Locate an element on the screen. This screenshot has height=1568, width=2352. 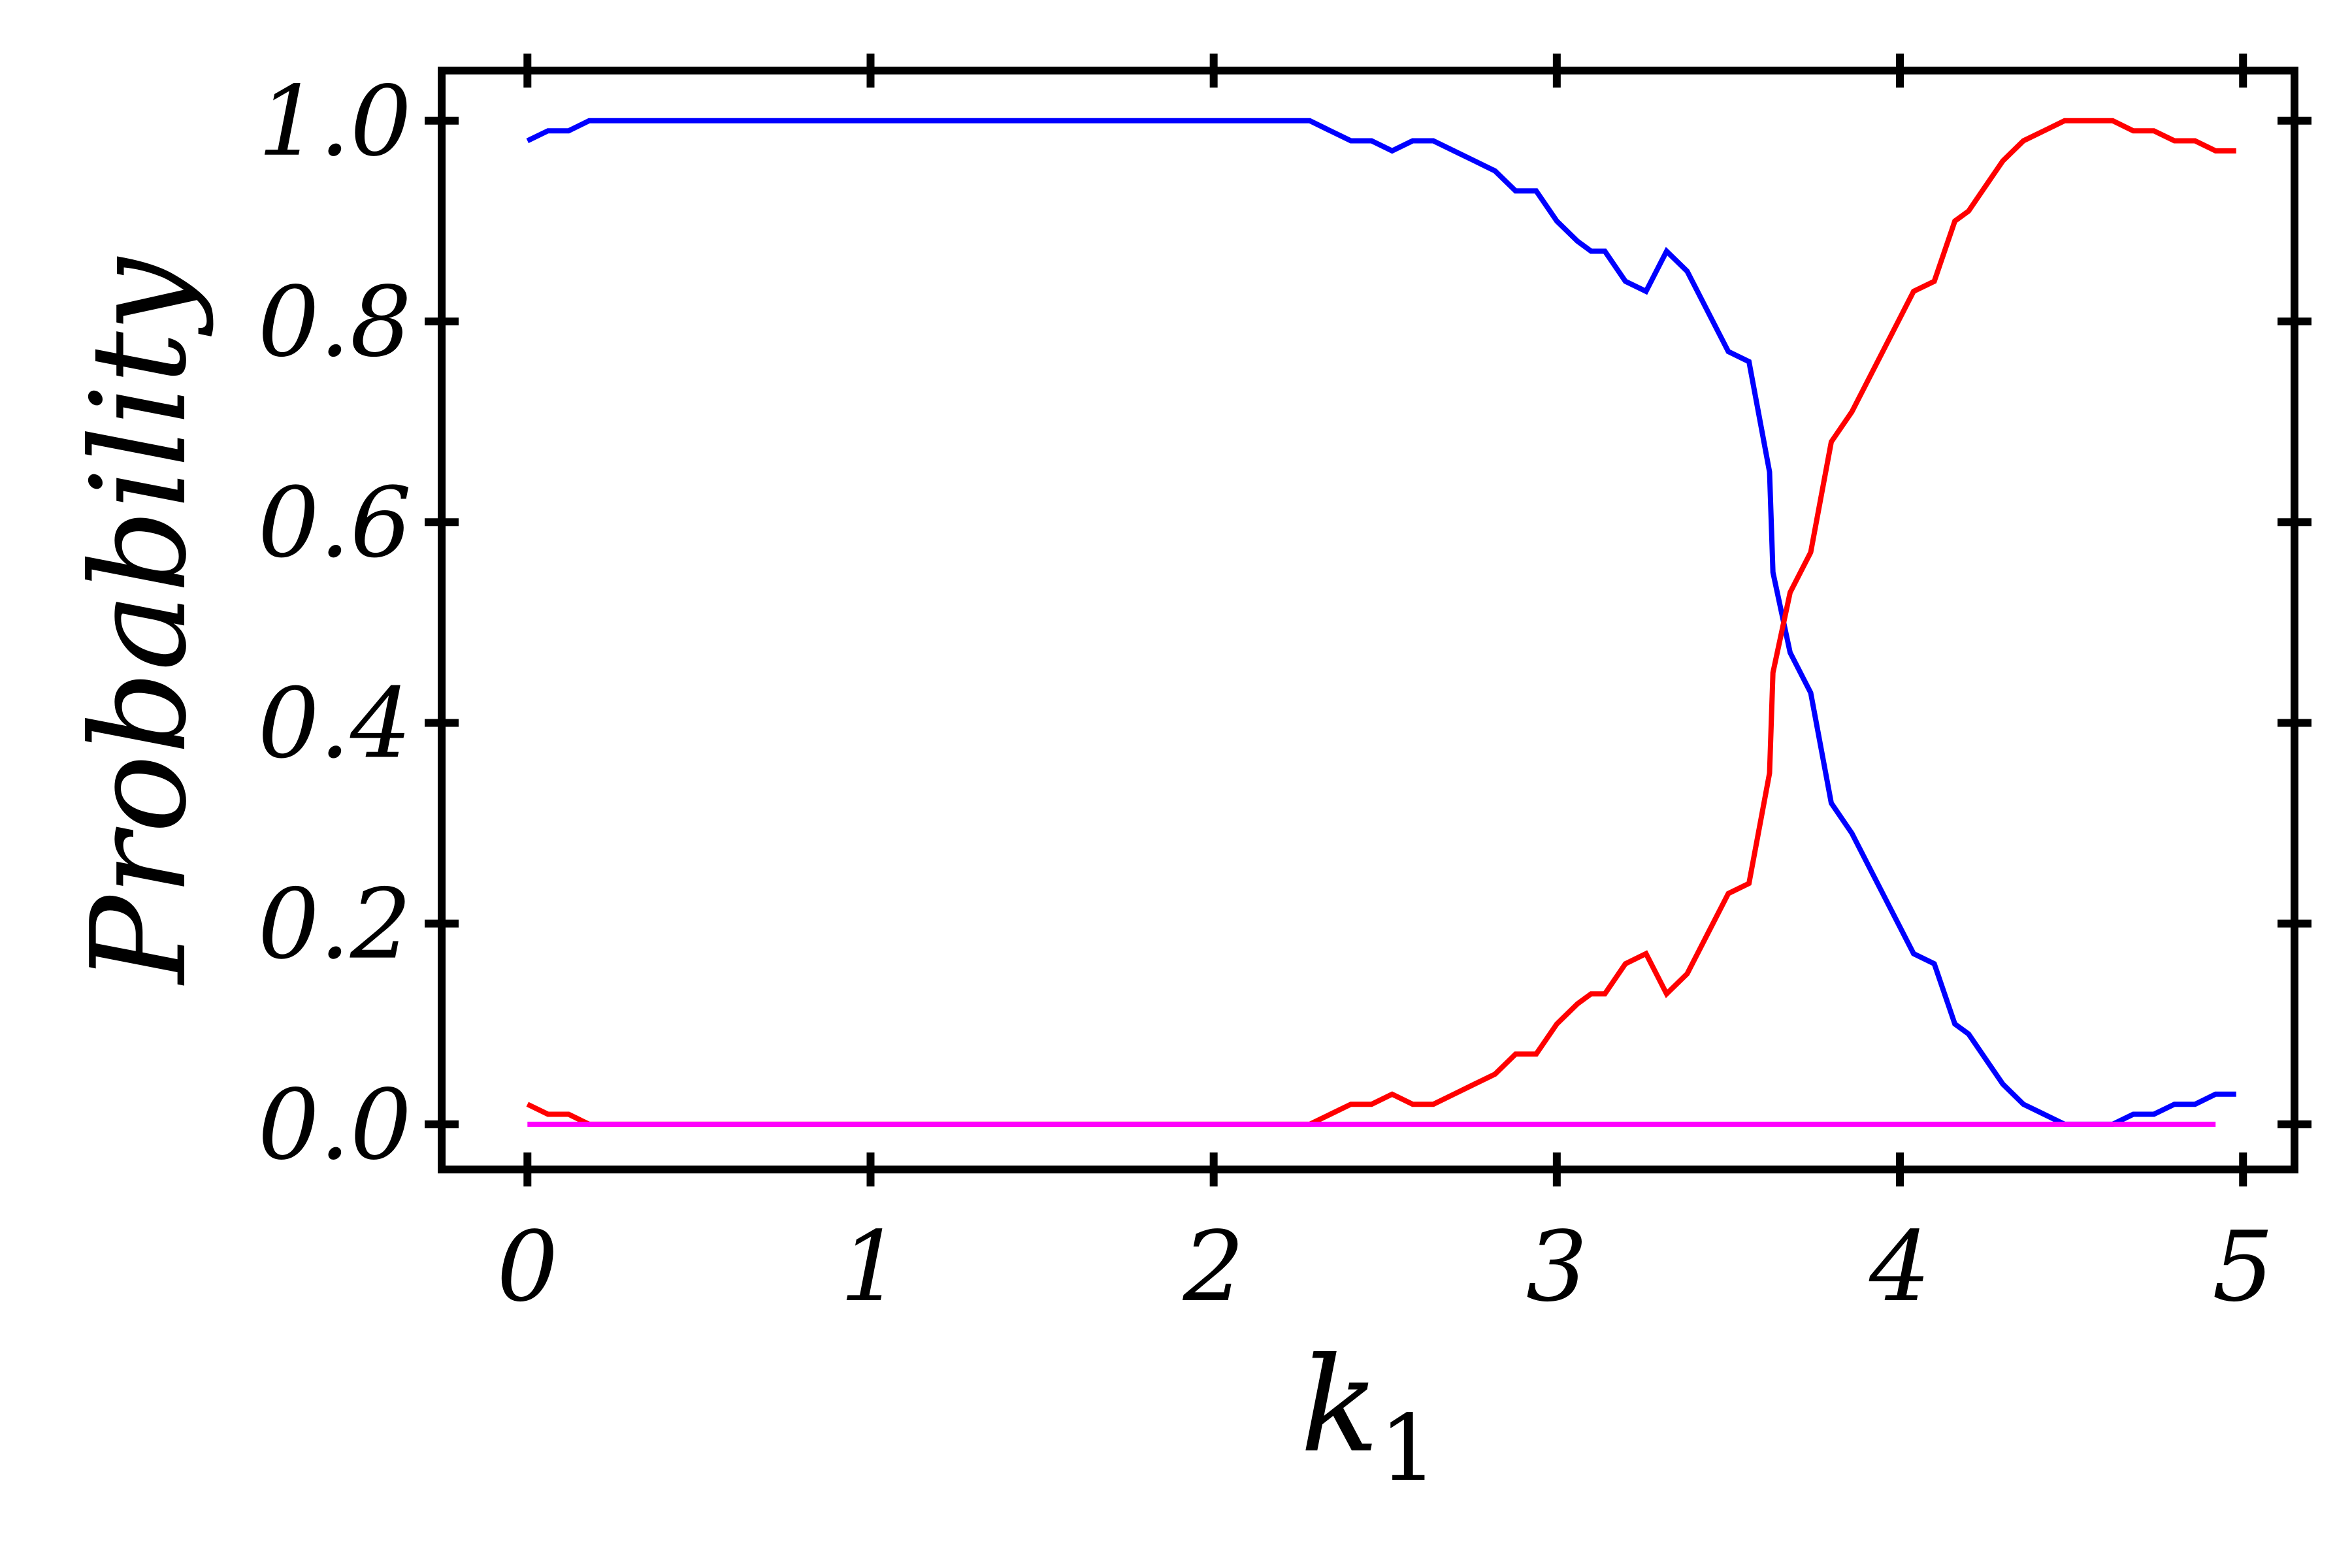
y-tick-label: 0.6 is located at coordinates (335, 522).